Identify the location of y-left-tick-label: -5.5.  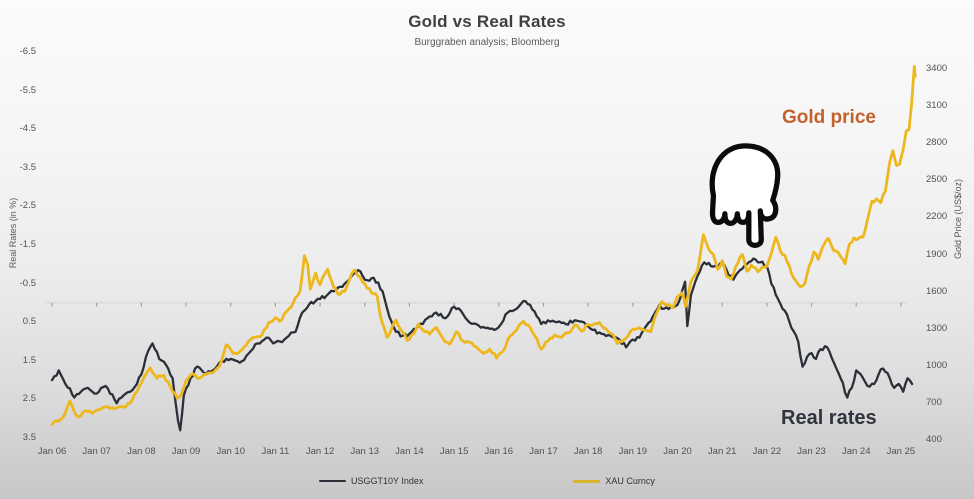
(27, 90).